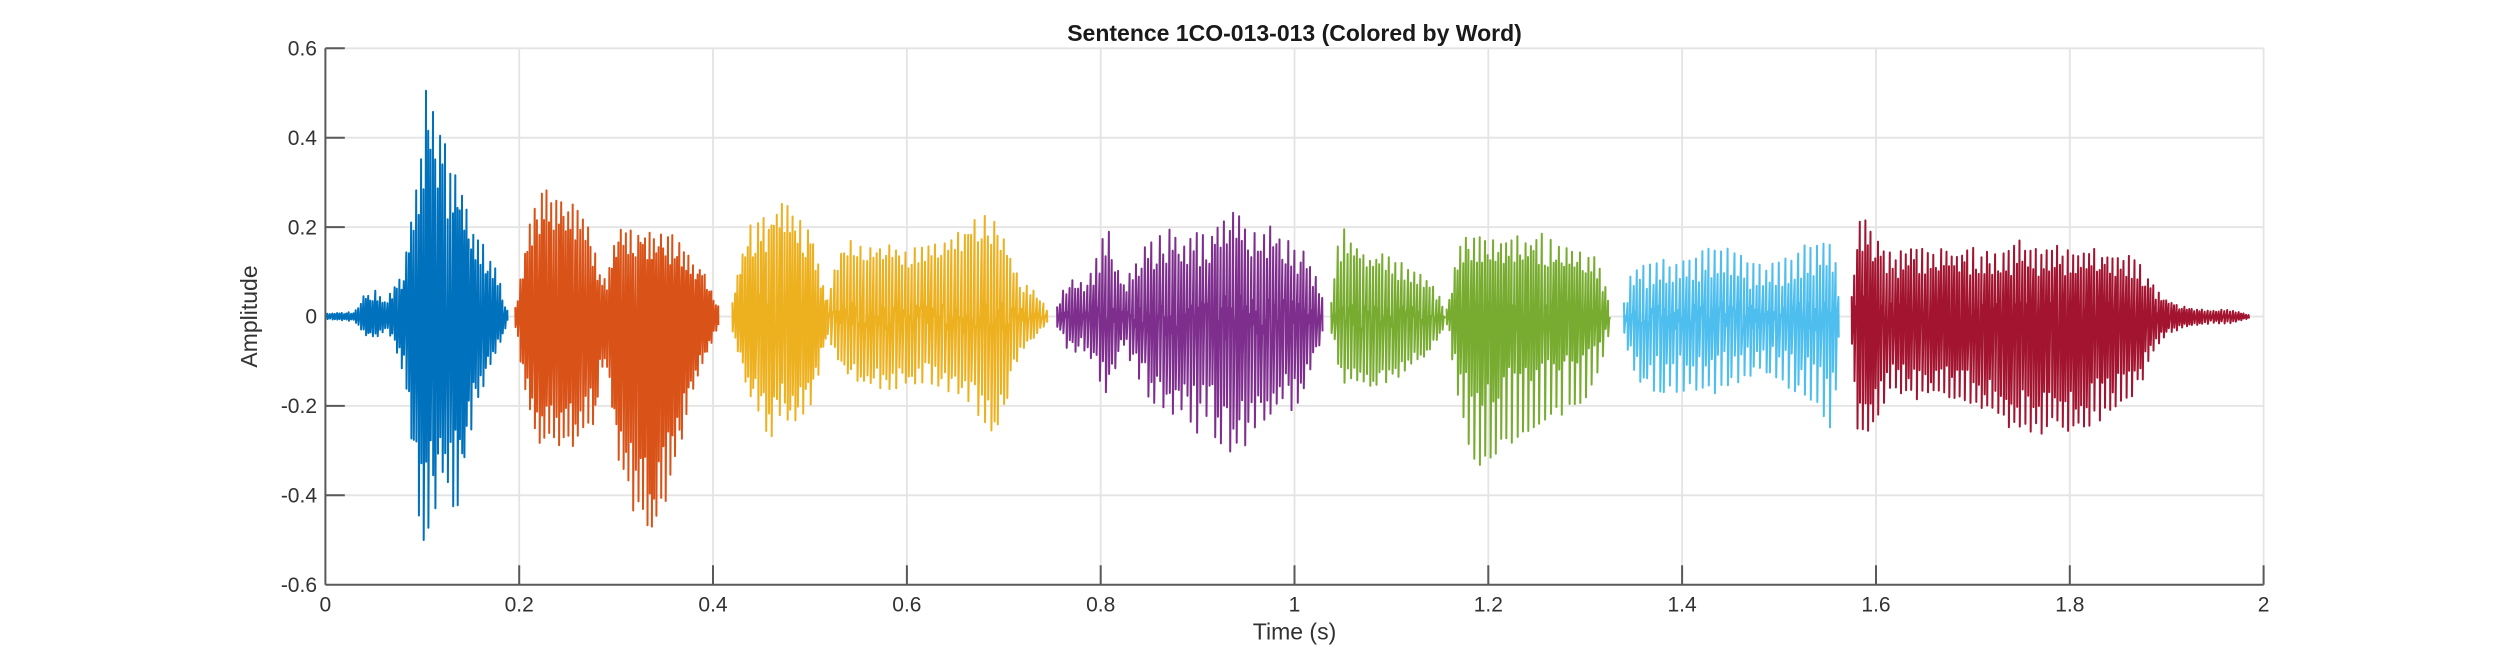  What do you see at coordinates (1682, 605) in the screenshot?
I see `svg-text: 1.4` at bounding box center [1682, 605].